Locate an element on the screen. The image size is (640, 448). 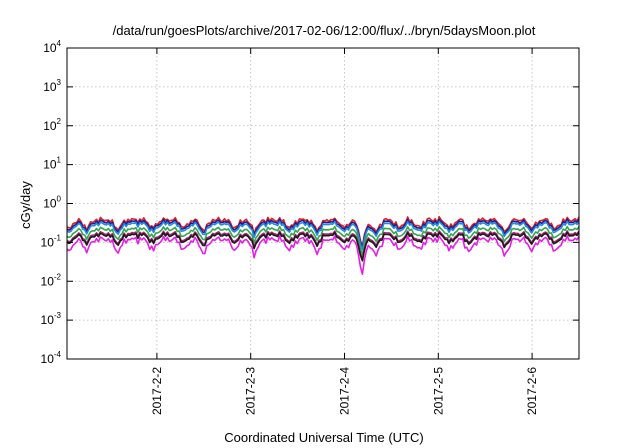
y-tick-label: 10⁰ is located at coordinates (52, 203).